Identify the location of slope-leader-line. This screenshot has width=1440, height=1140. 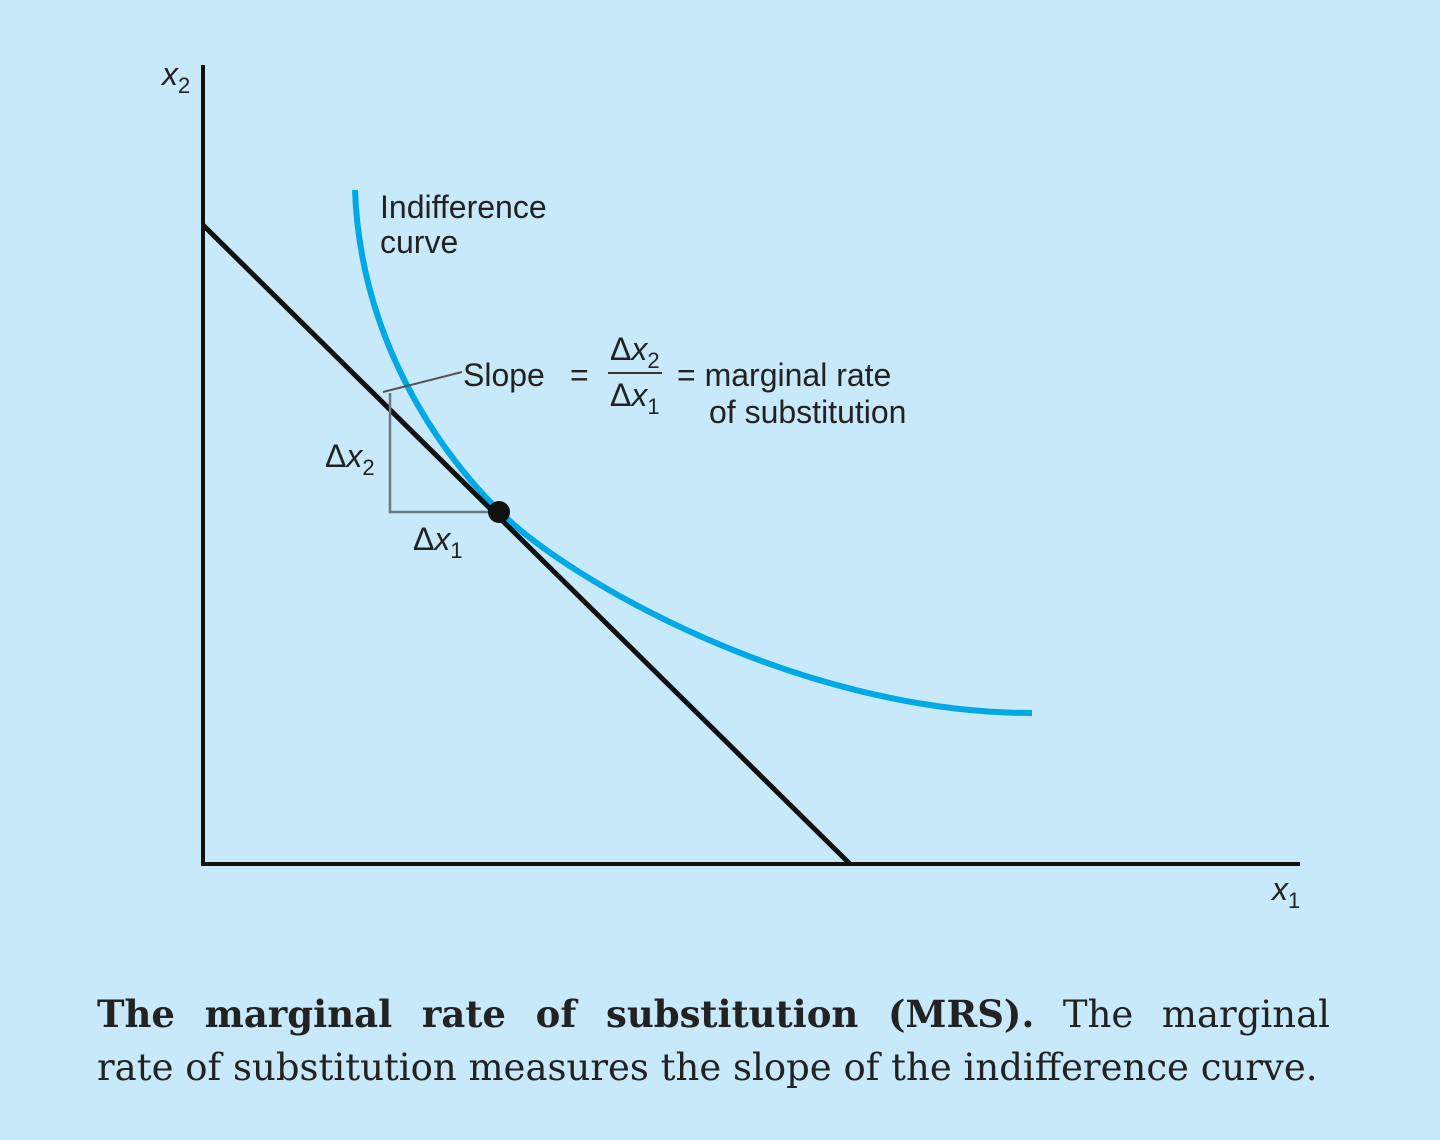
(422, 382).